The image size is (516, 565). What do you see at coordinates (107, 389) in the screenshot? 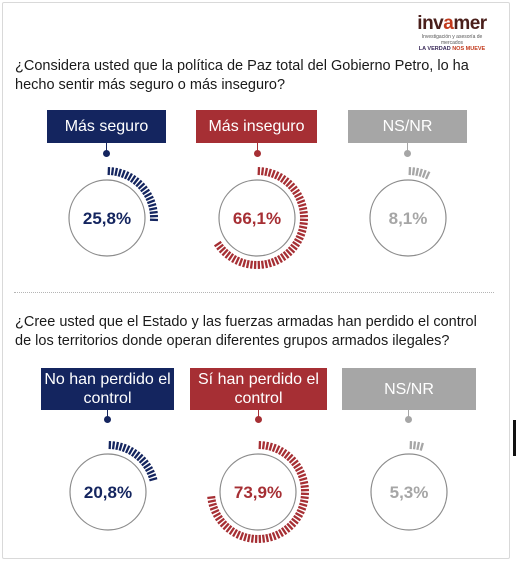
I see `label-no-han-perdido: No han perdido el control` at bounding box center [107, 389].